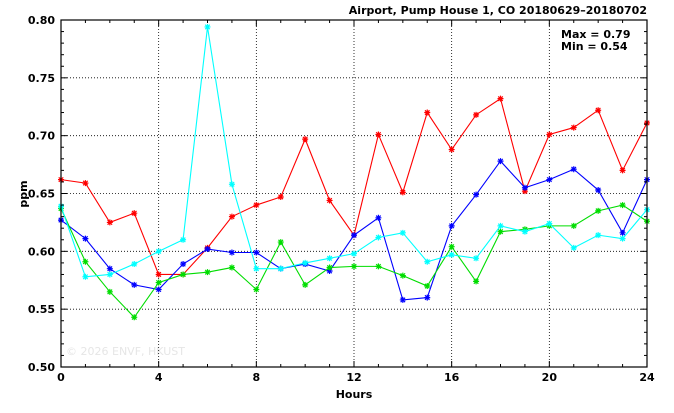  What do you see at coordinates (550, 377) in the screenshot?
I see `x-tick-label: 20` at bounding box center [550, 377].